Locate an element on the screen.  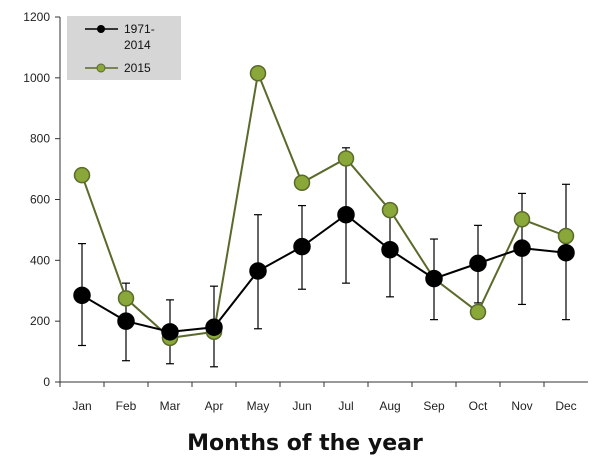
y-tick-label: 1200 is located at coordinates (36, 17).